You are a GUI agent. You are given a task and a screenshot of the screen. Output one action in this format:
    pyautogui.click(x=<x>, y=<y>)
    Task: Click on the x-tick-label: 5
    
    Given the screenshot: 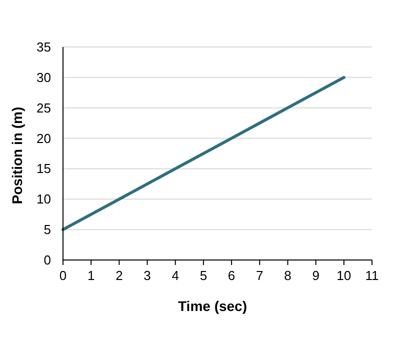 What is the action you would take?
    pyautogui.click(x=204, y=275)
    